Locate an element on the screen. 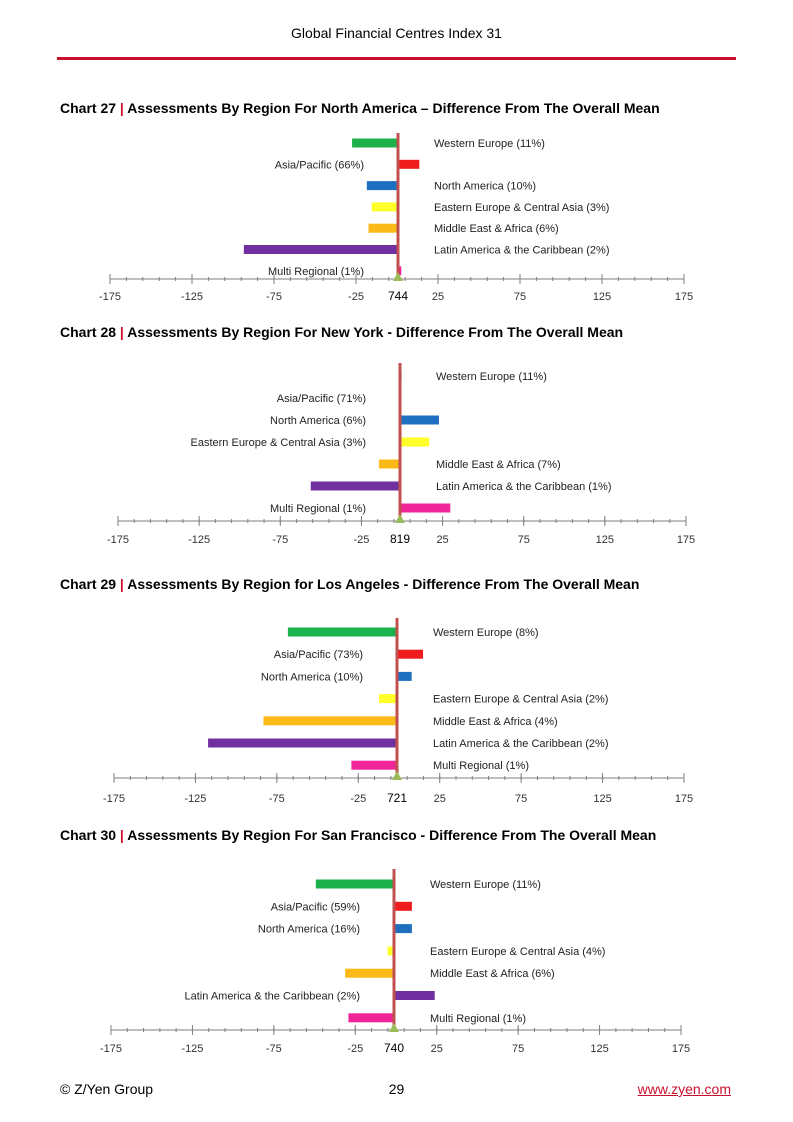 The image size is (793, 1122). header-divider is located at coordinates (396, 58).